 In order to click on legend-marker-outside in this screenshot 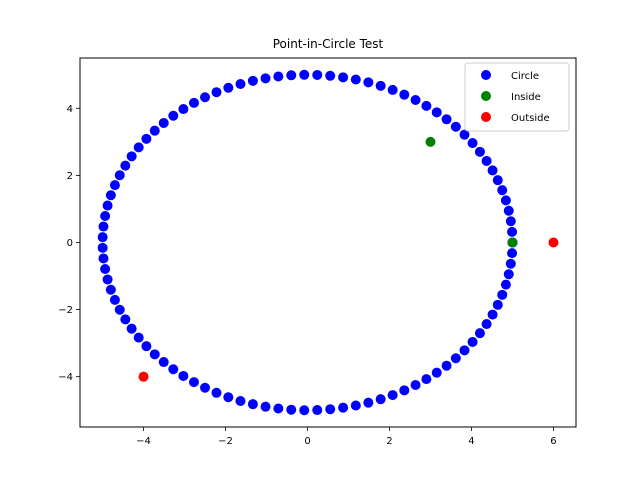, I will do `click(486, 117)`.